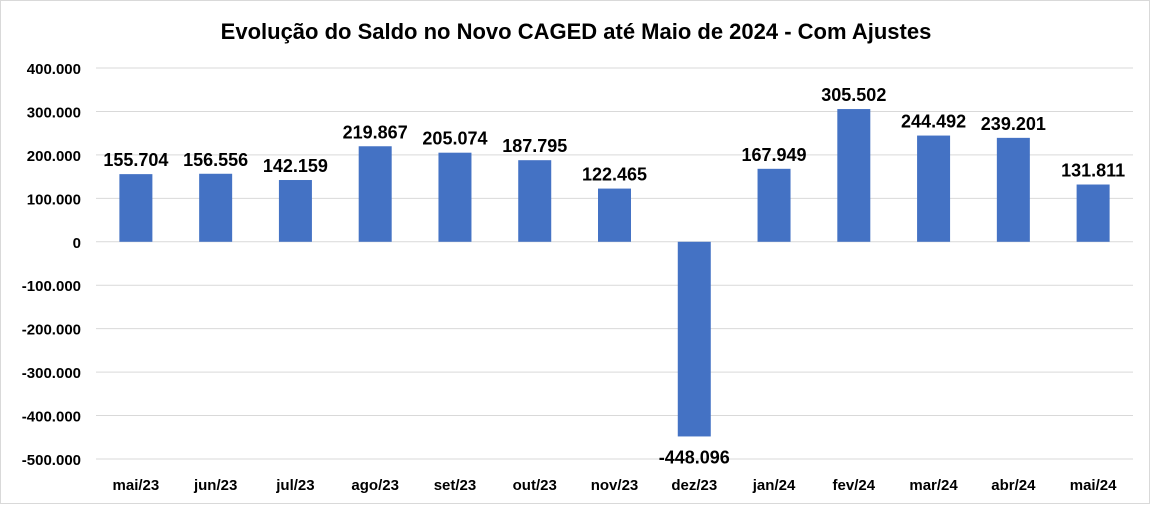 This screenshot has height=510, width=1150. What do you see at coordinates (454, 139) in the screenshot?
I see `data-label: 205.074` at bounding box center [454, 139].